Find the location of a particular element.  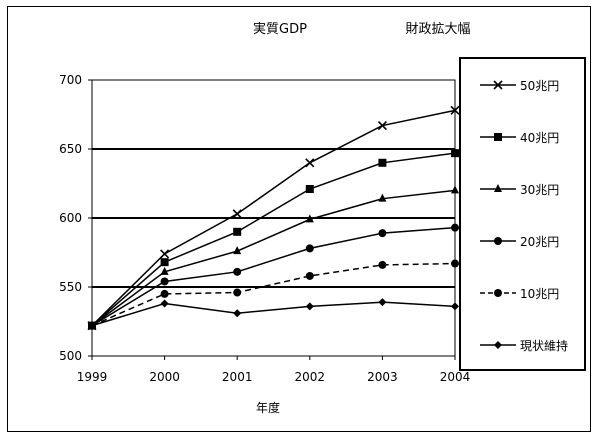

x-tick-label: 2002 is located at coordinates (310, 377).